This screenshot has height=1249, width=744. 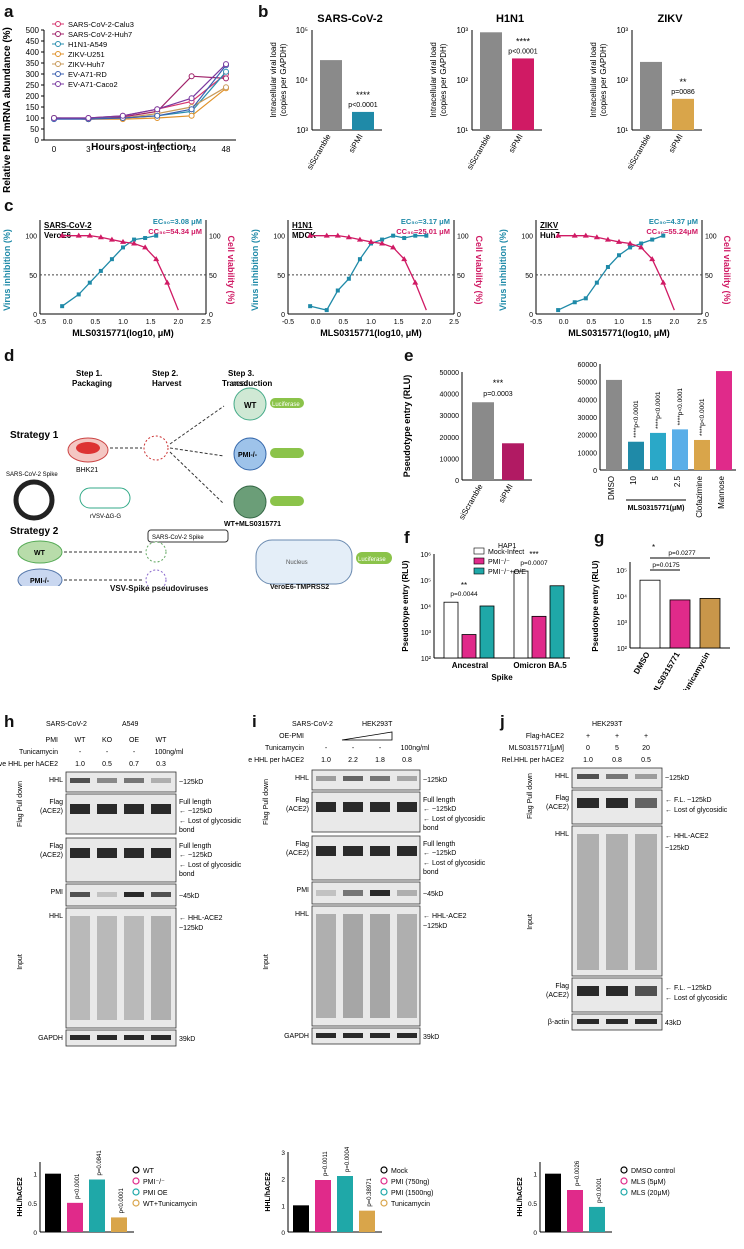 What do you see at coordinates (32, 1204) in the screenshot?
I see `bar-ytick: 0.5` at bounding box center [32, 1204].